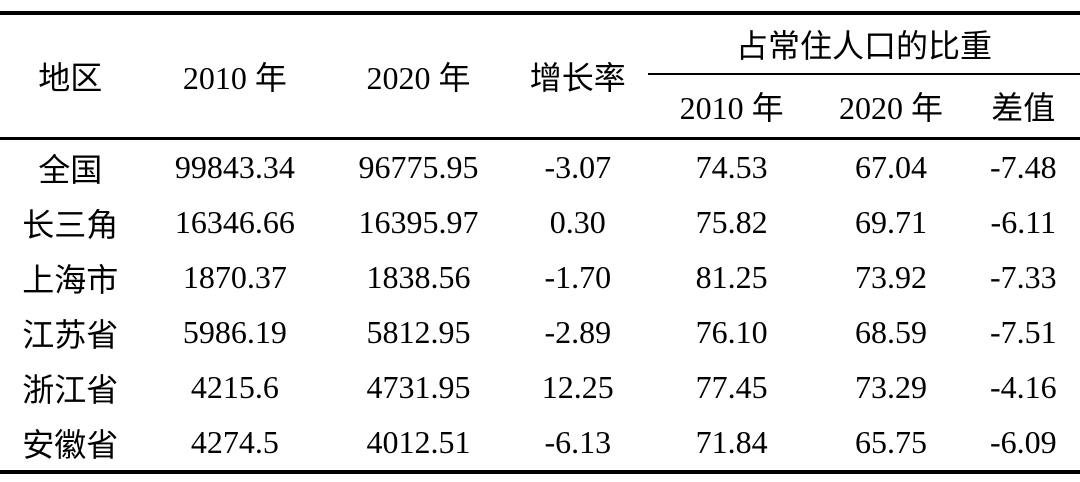 The image size is (1080, 482). I want to click on region-cell: 江苏省, so click(70, 334).